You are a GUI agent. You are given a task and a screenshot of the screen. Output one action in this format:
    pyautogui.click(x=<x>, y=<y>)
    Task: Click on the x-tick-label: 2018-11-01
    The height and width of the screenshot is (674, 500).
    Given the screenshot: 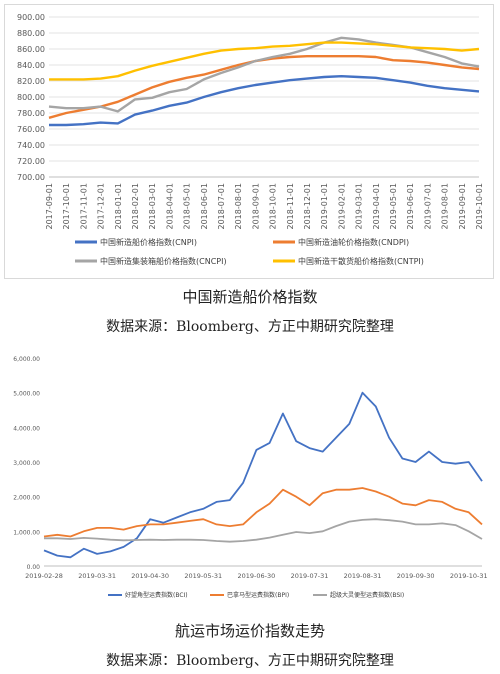 What is the action you would take?
    pyautogui.click(x=290, y=206)
    